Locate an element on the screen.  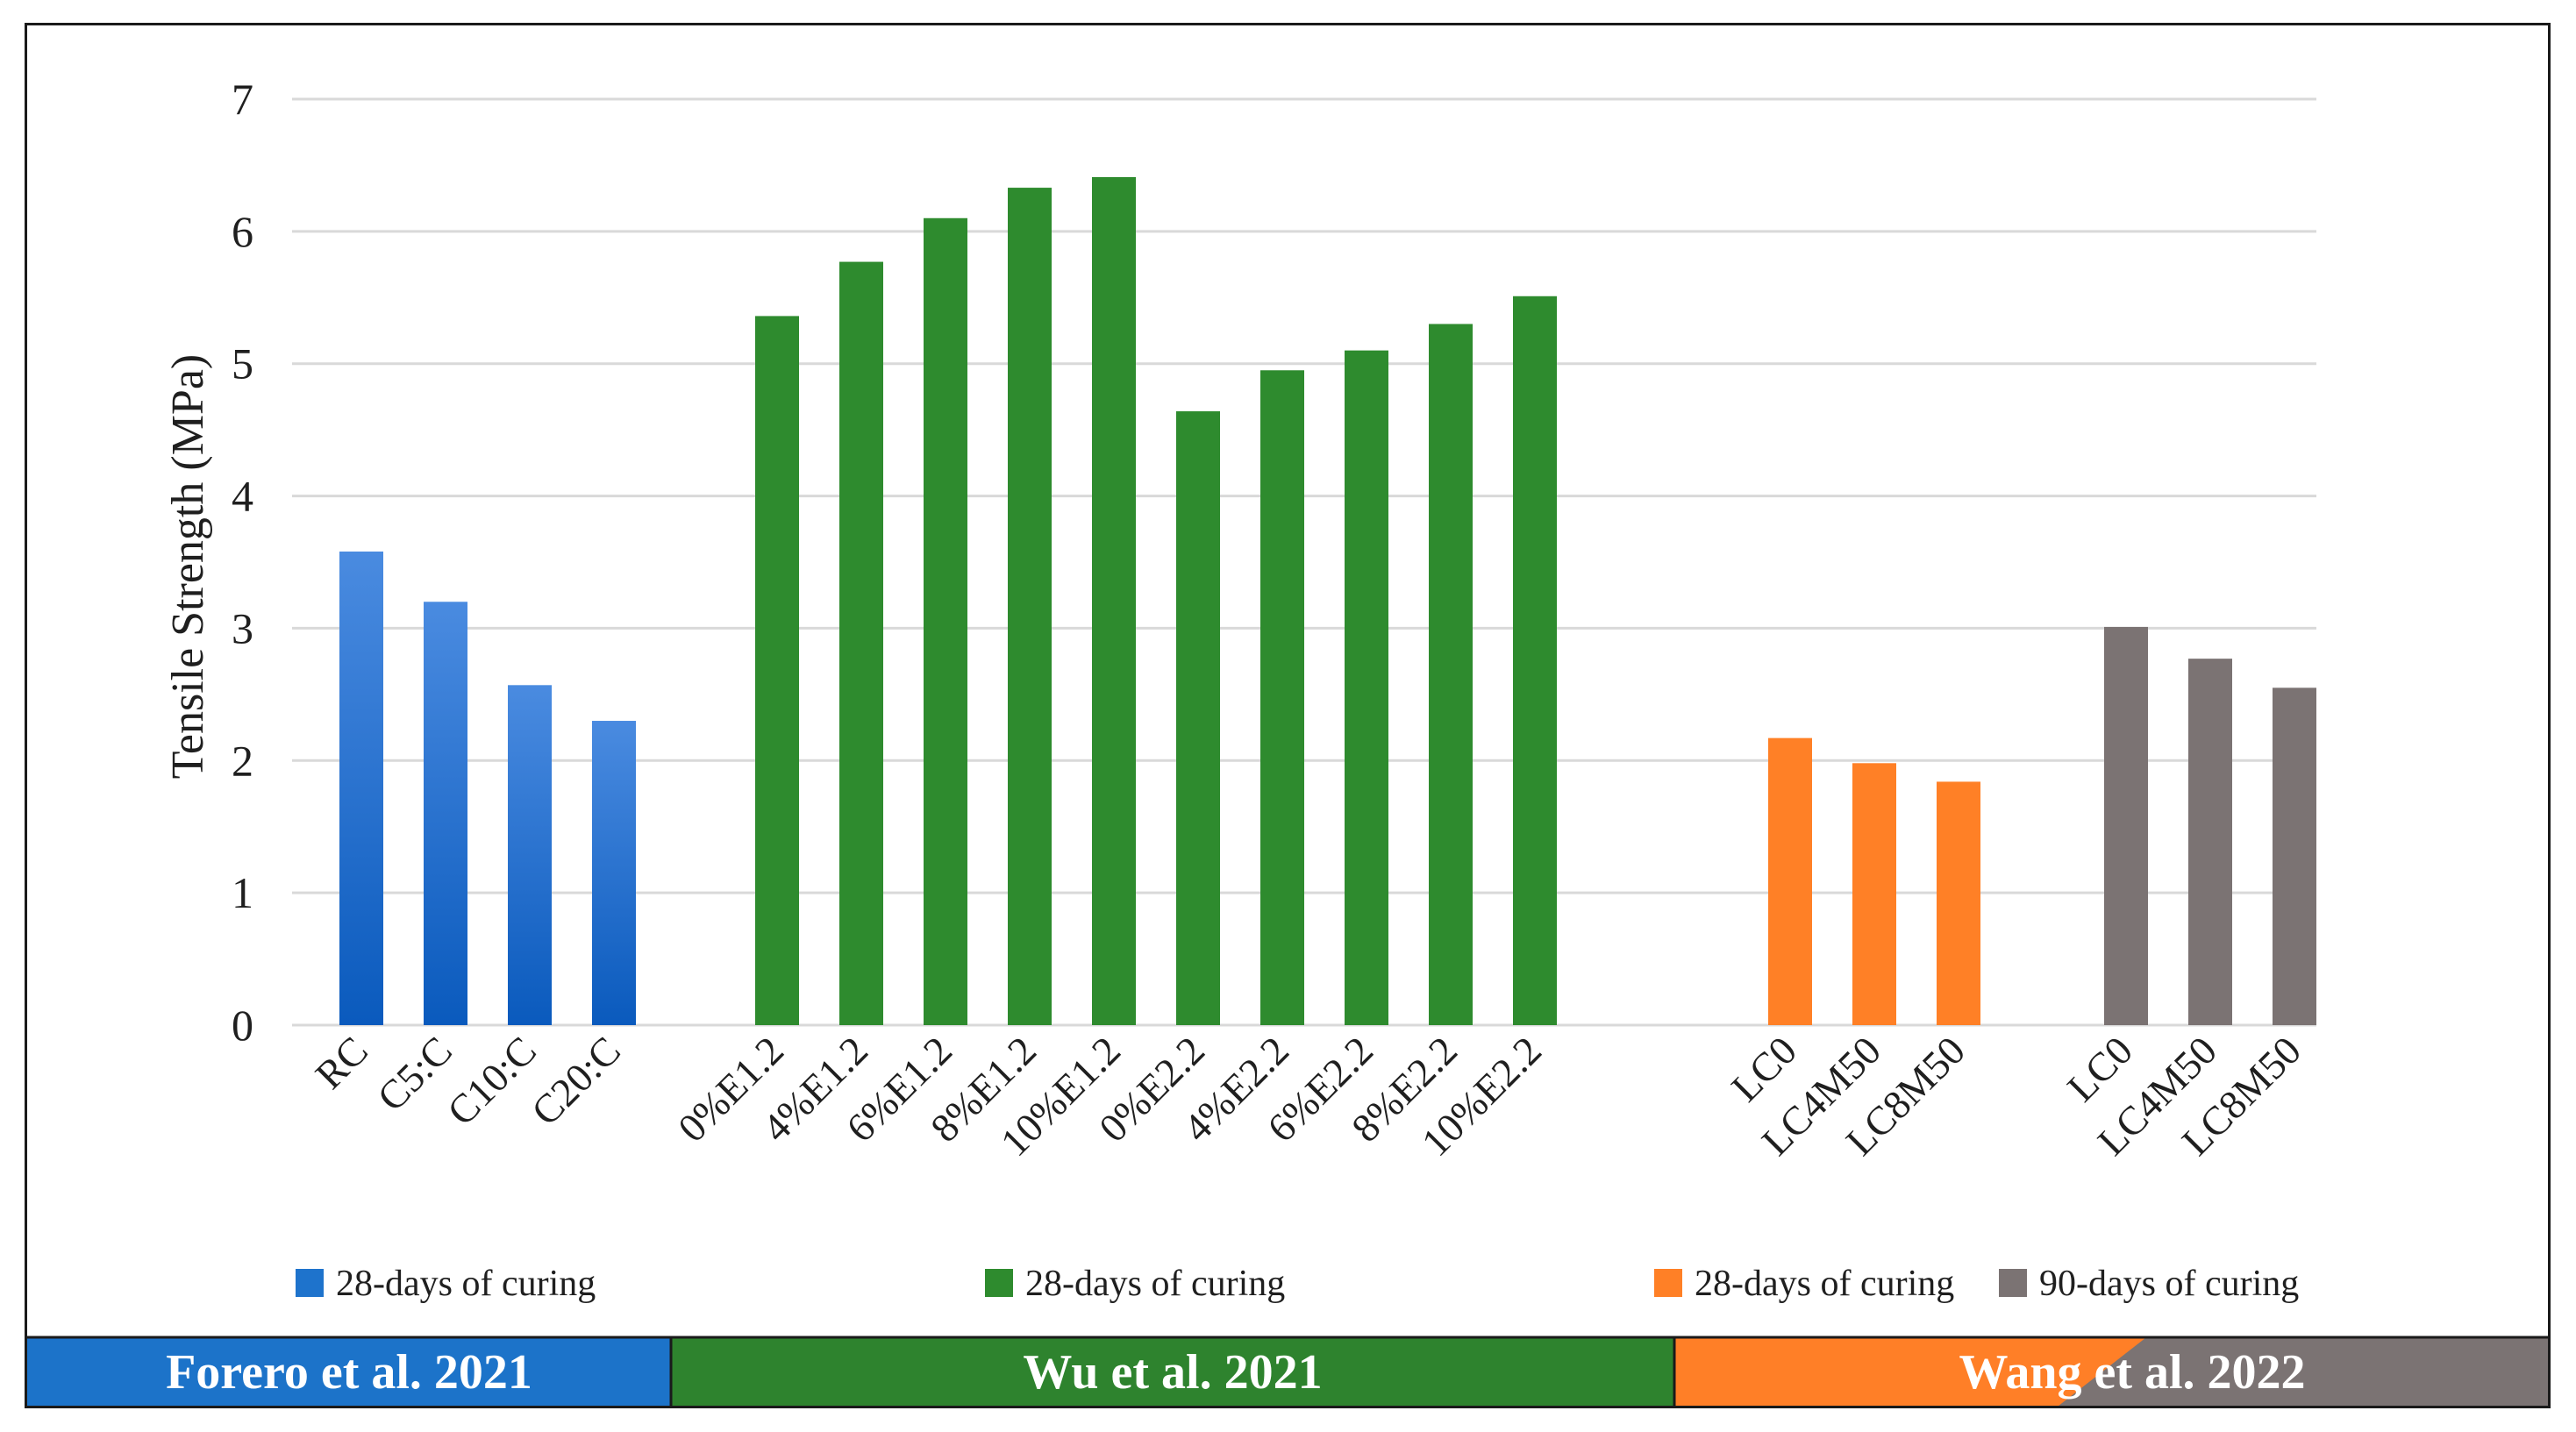
y-tick-label-4: 4 is located at coordinates (243, 496).